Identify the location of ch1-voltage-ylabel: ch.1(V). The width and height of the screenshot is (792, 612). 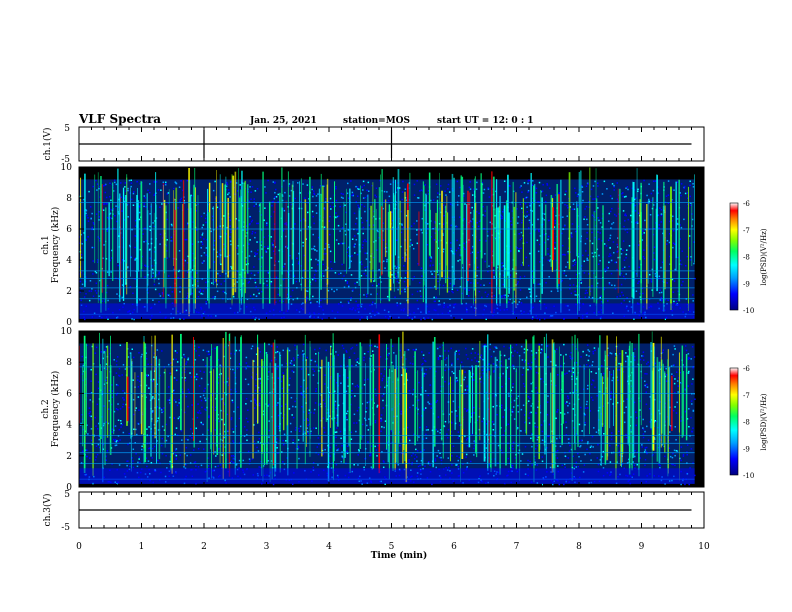
(47, 144).